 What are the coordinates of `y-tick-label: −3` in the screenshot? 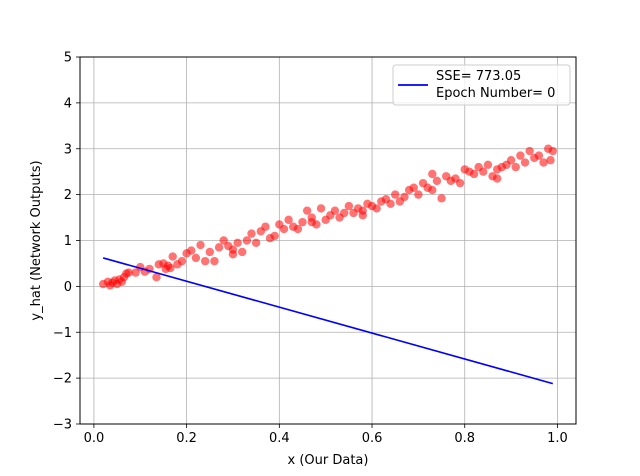 It's located at (62, 425).